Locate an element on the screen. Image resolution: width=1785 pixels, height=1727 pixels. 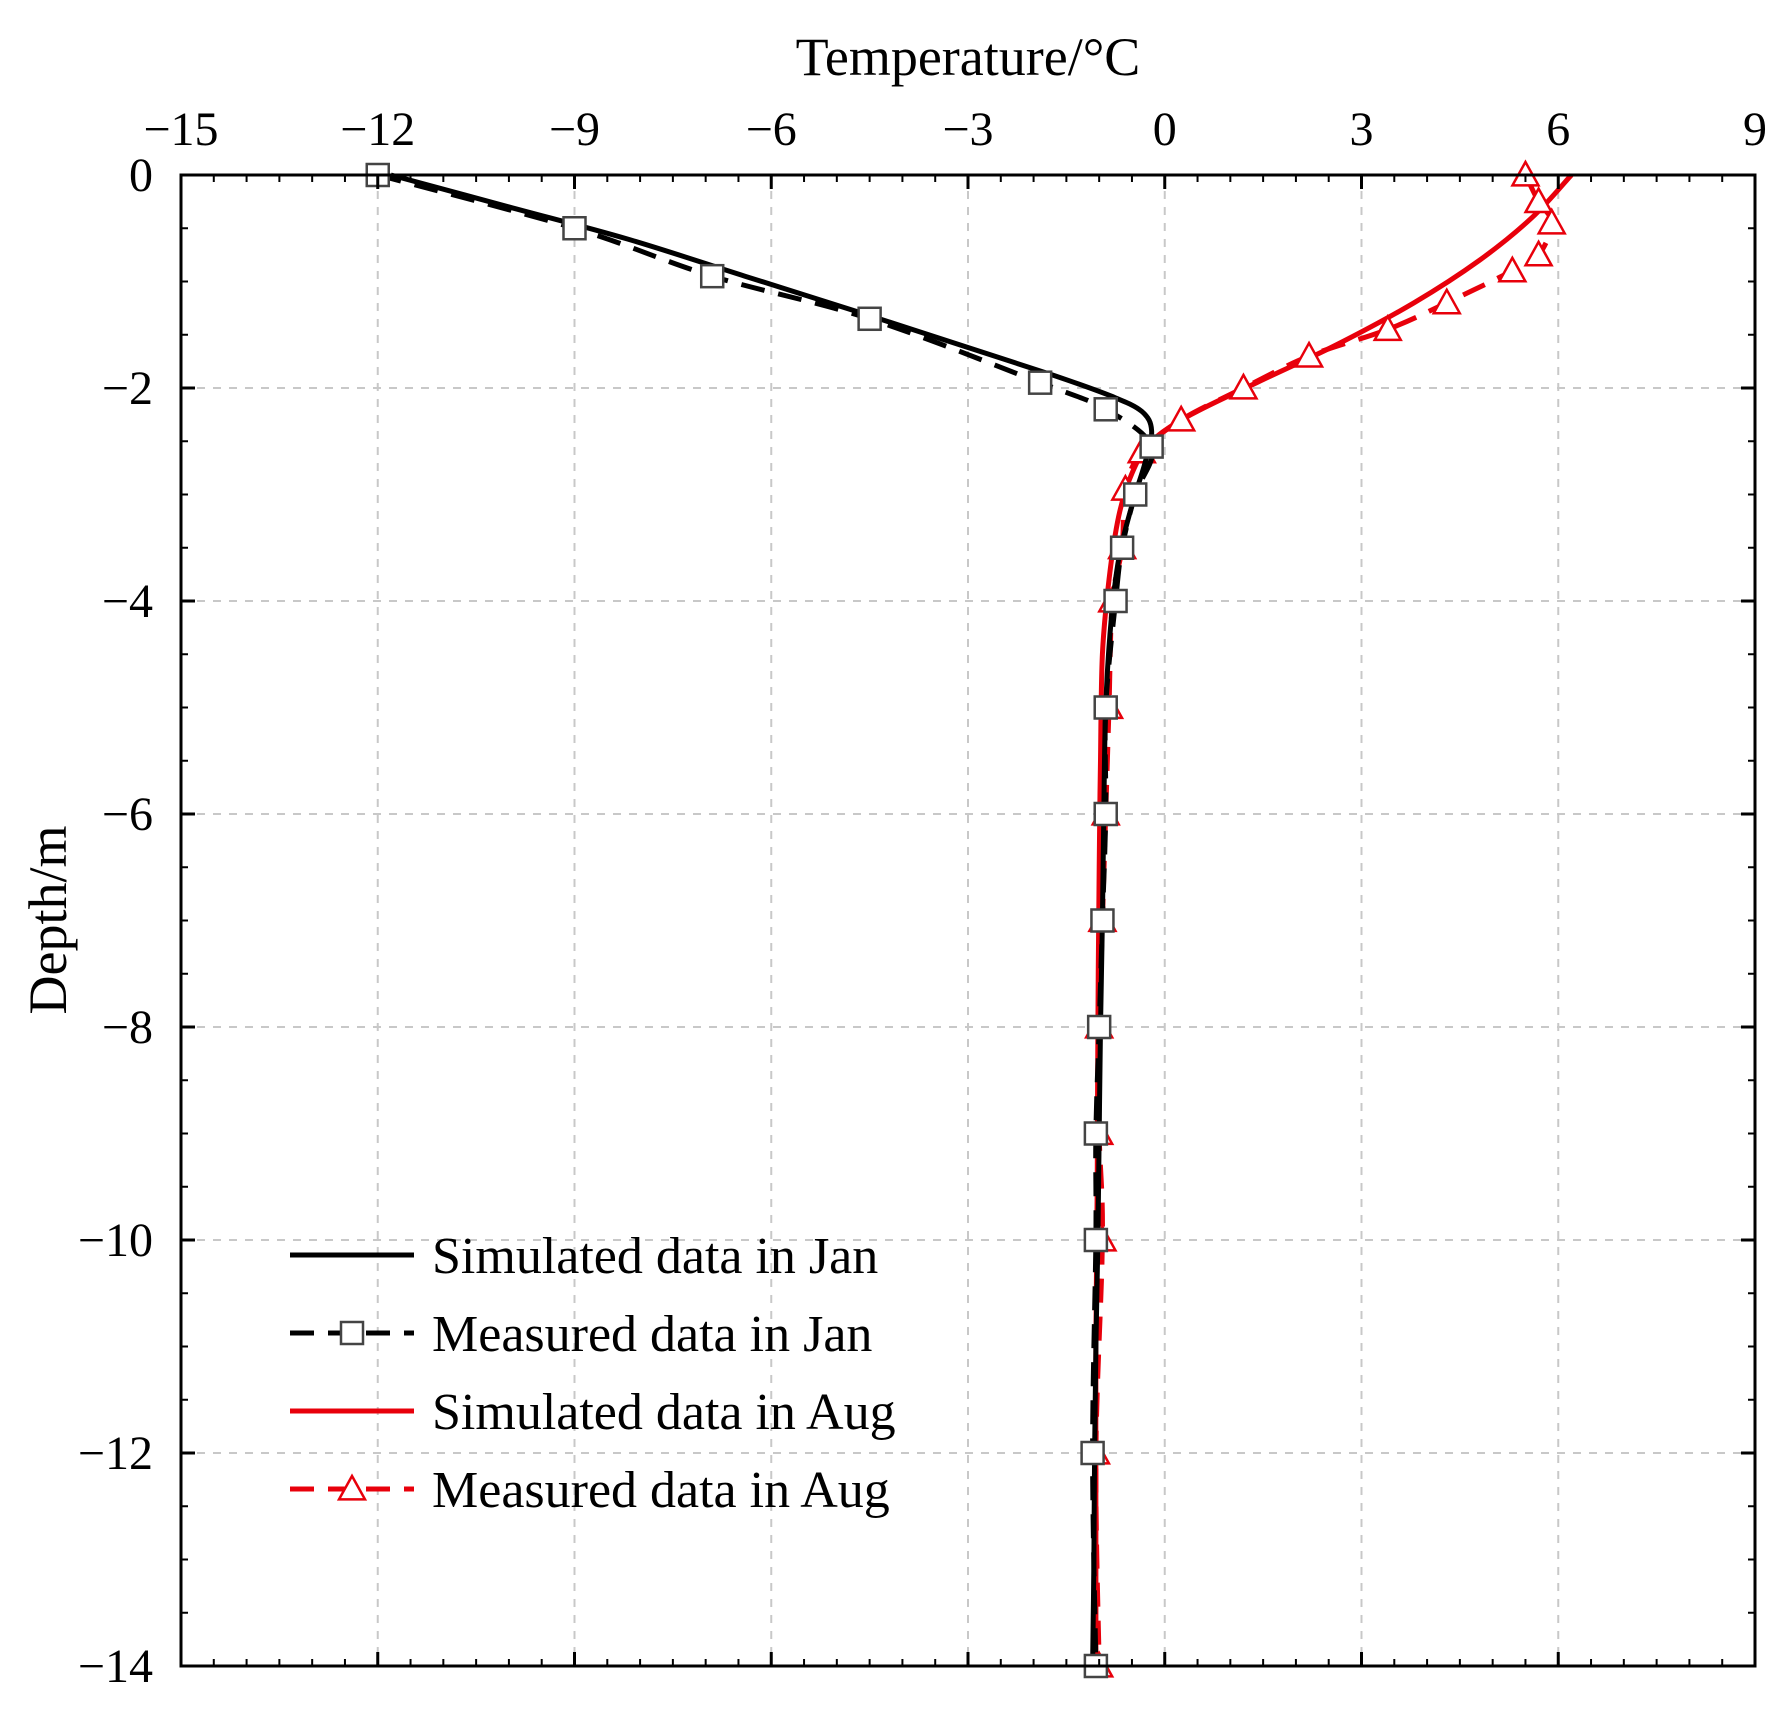
y-tick-label: −2 is located at coordinates (127, 388).